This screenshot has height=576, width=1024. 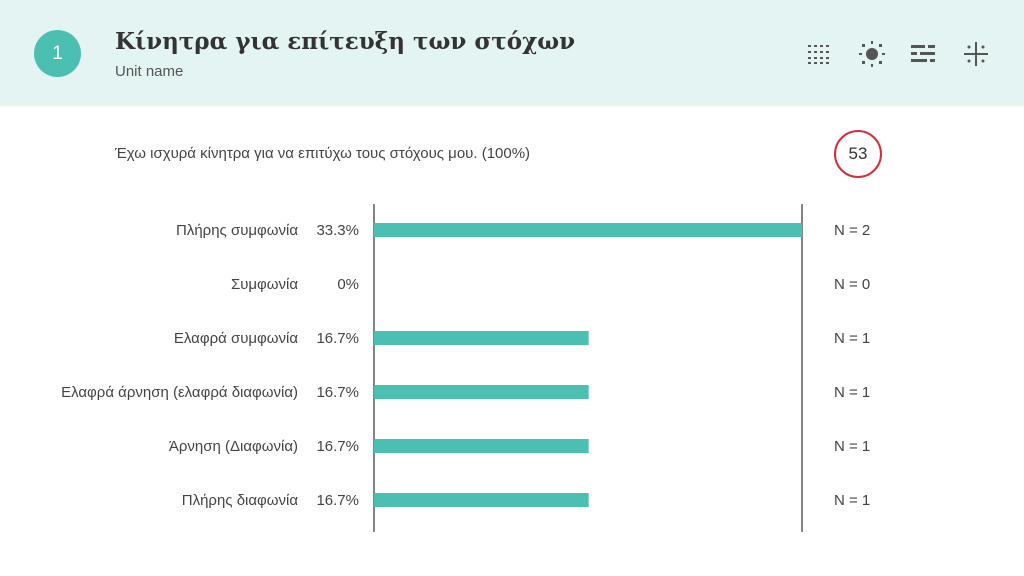 What do you see at coordinates (820, 54) in the screenshot?
I see `grid-dots-icon` at bounding box center [820, 54].